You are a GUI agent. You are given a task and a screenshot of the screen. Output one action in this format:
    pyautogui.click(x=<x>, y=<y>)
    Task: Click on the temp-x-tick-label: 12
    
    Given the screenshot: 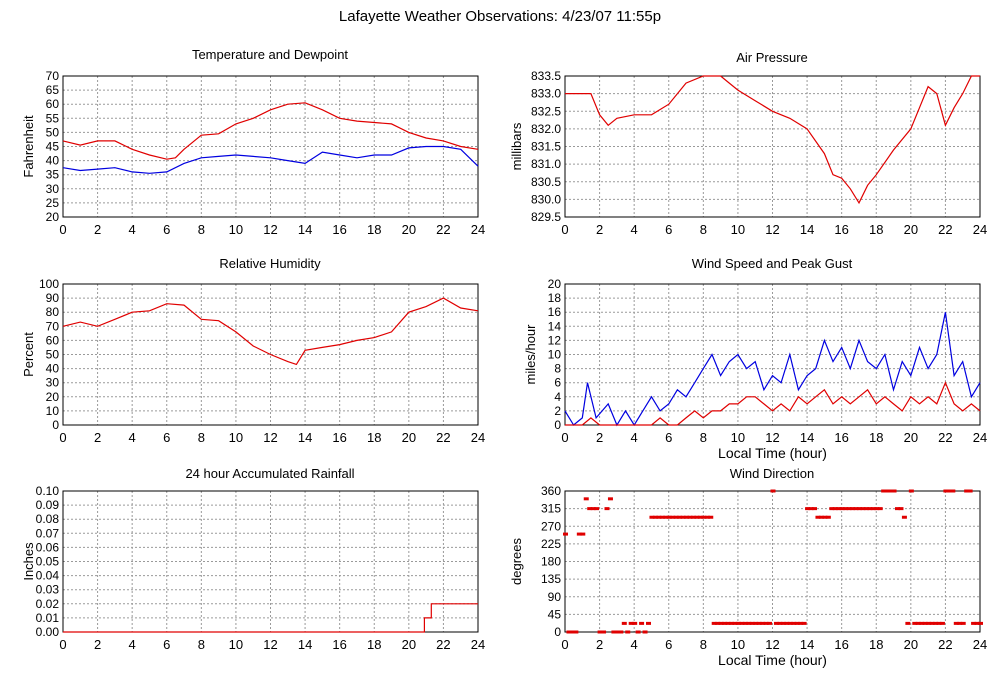 What is the action you would take?
    pyautogui.click(x=270, y=229)
    